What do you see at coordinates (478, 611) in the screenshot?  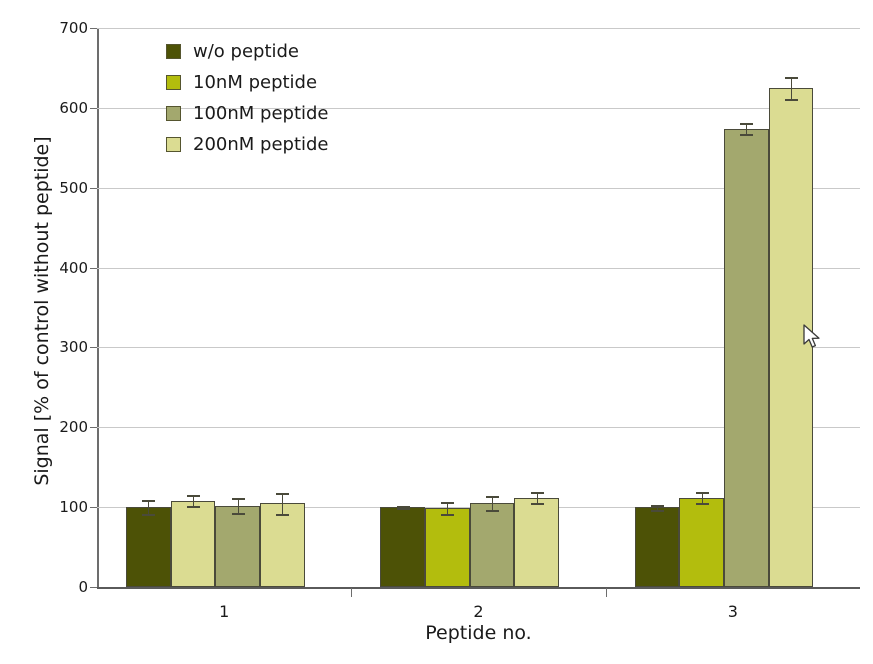 I see `x-category-label-2: 2` at bounding box center [478, 611].